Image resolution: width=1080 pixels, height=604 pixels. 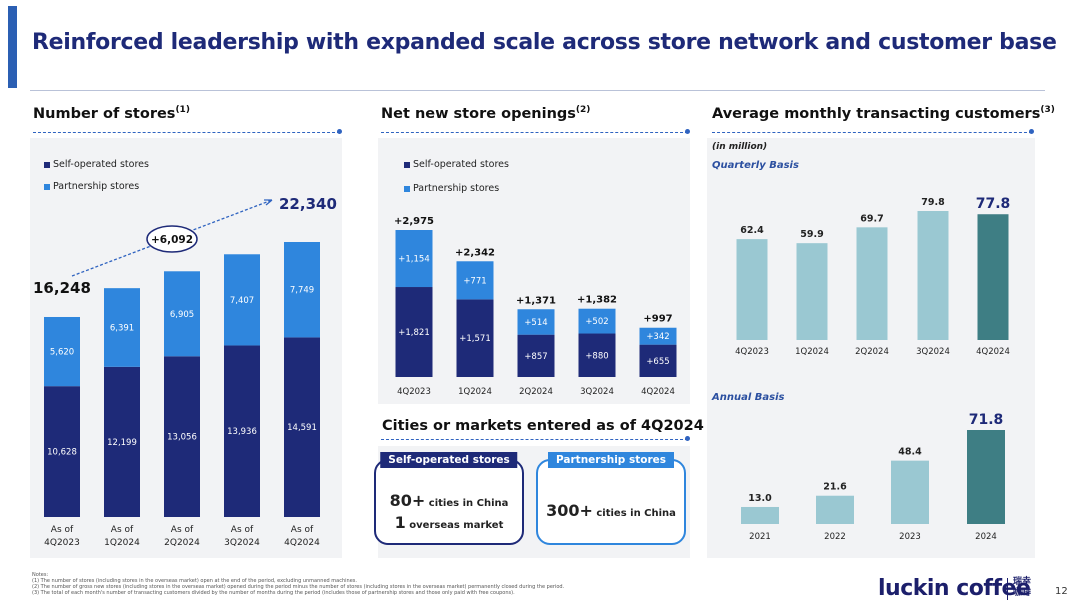 What do you see at coordinates (883, 113) in the screenshot?
I see `customers-section-title: Average monthly transacting customers(3)` at bounding box center [883, 113].